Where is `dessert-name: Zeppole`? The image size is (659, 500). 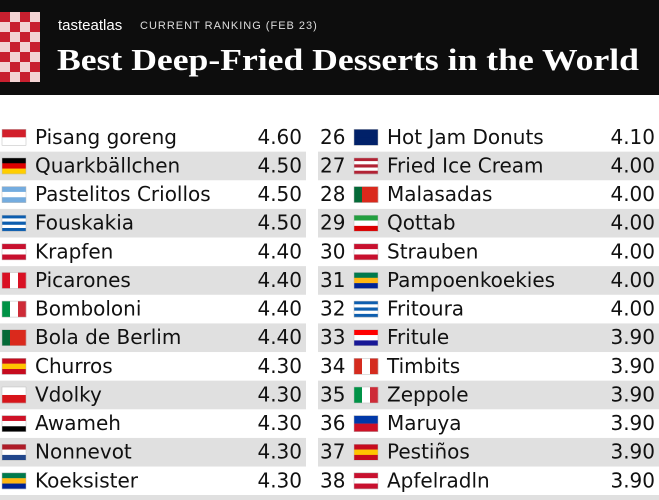
dessert-name: Zeppole is located at coordinates (428, 394).